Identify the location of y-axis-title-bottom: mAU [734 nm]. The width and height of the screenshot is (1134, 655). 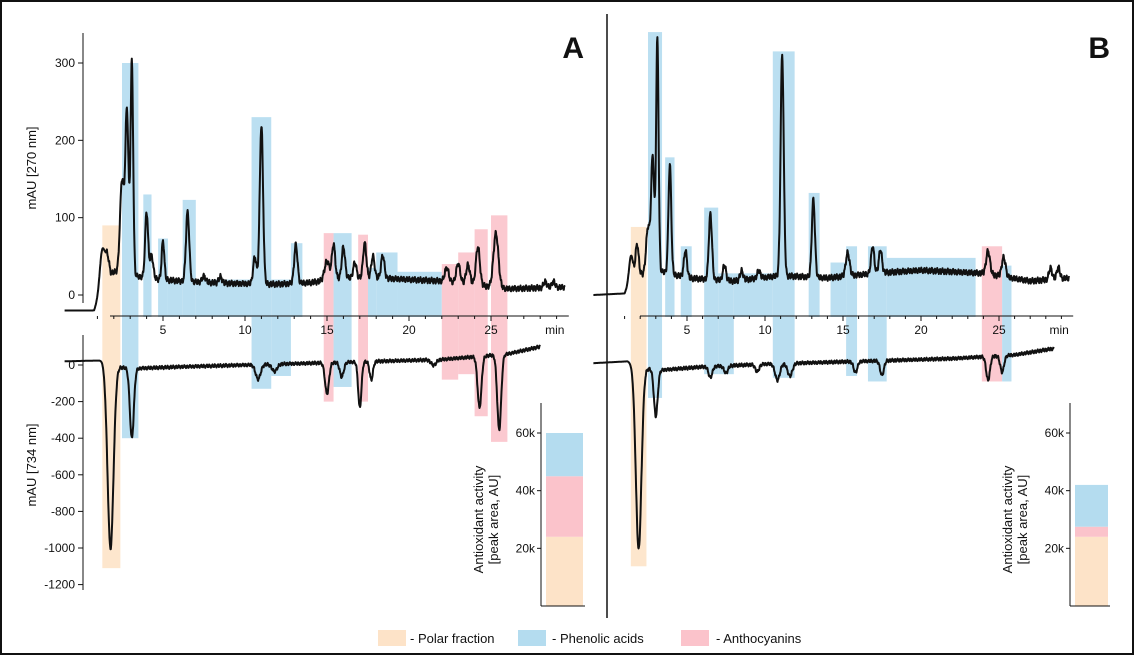
(31, 464).